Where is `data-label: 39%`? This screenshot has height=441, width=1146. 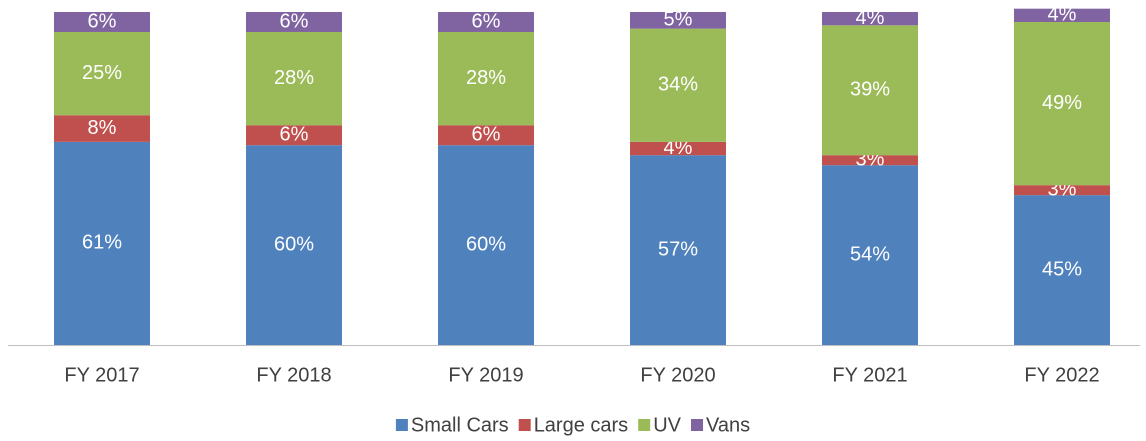
data-label: 39% is located at coordinates (870, 90).